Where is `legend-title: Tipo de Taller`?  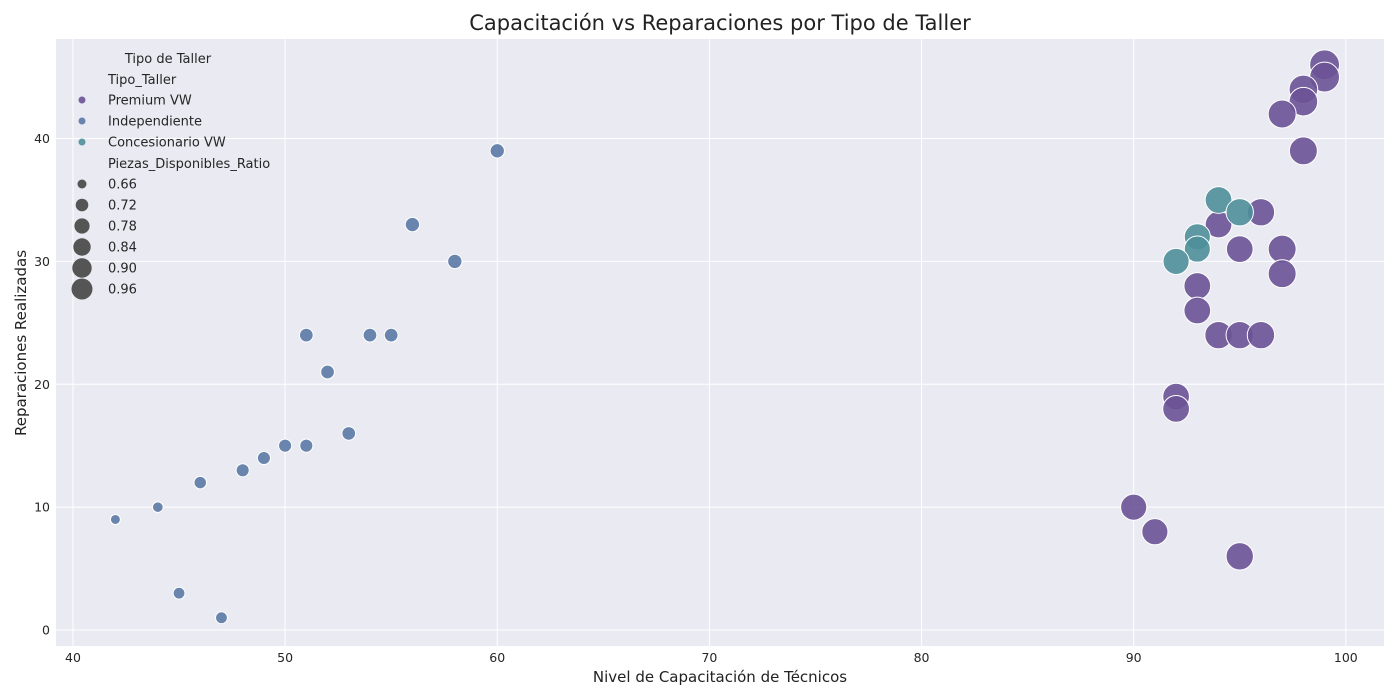 legend-title: Tipo de Taller is located at coordinates (168, 59).